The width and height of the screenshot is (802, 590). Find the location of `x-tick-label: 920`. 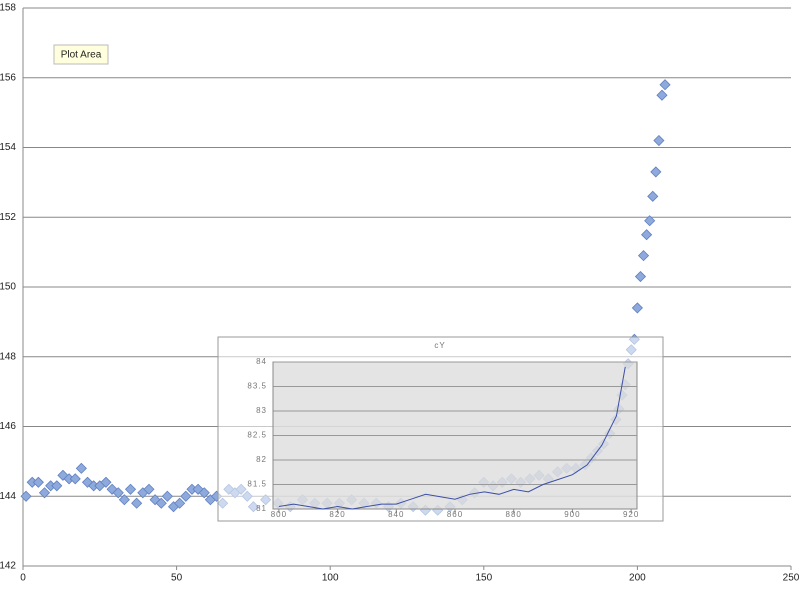

x-tick-label: 920 is located at coordinates (631, 514).